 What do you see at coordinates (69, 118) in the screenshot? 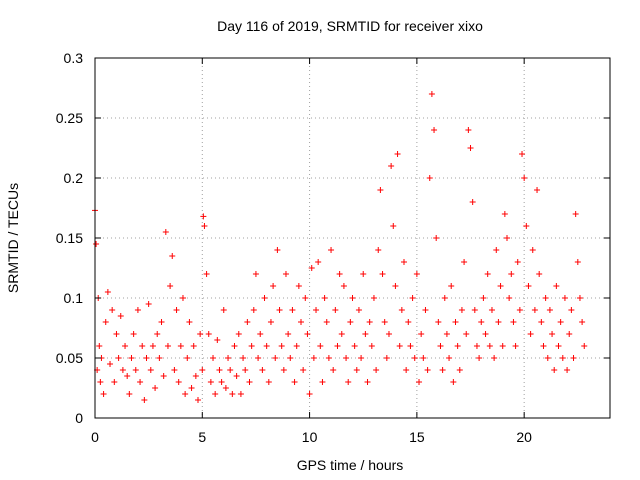
I see `y-tick-label: 0.25` at bounding box center [69, 118].